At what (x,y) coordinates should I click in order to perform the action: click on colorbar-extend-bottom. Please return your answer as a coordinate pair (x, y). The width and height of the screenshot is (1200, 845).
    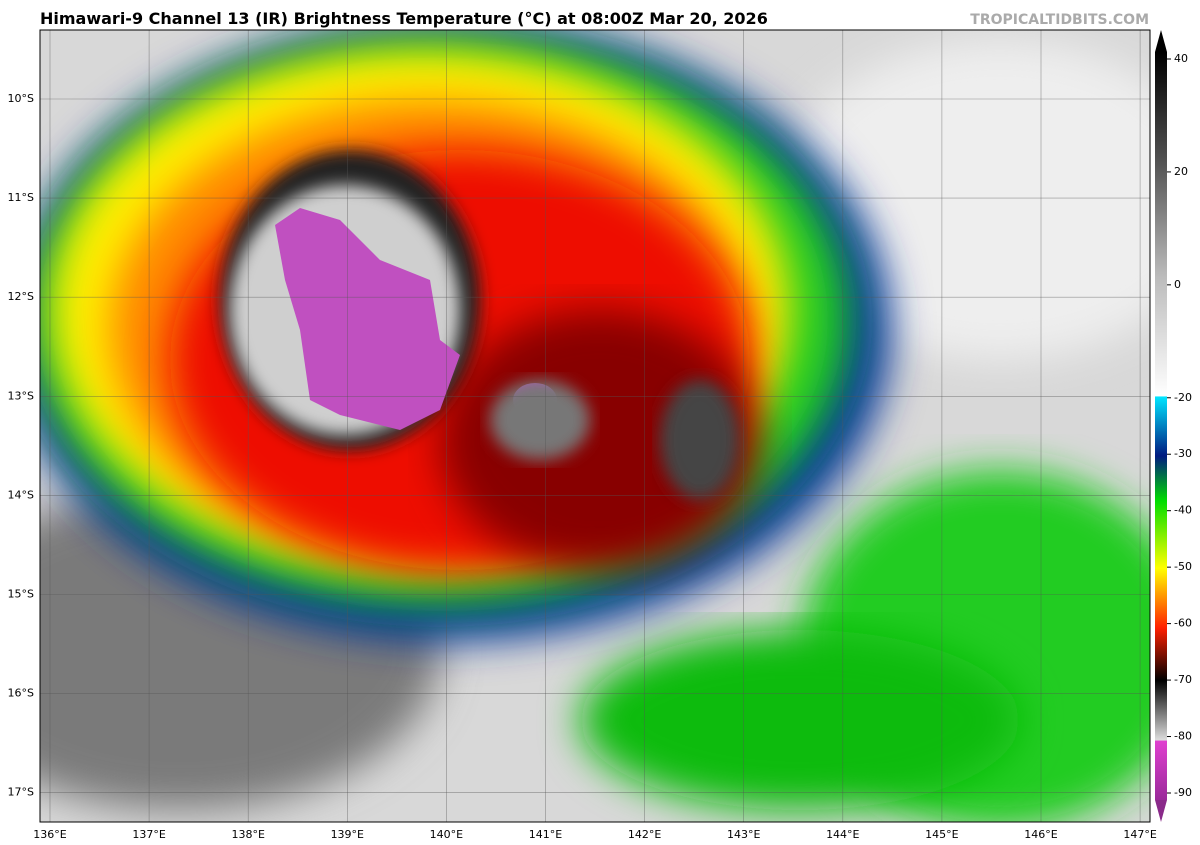
    Looking at the image, I should click on (1161, 811).